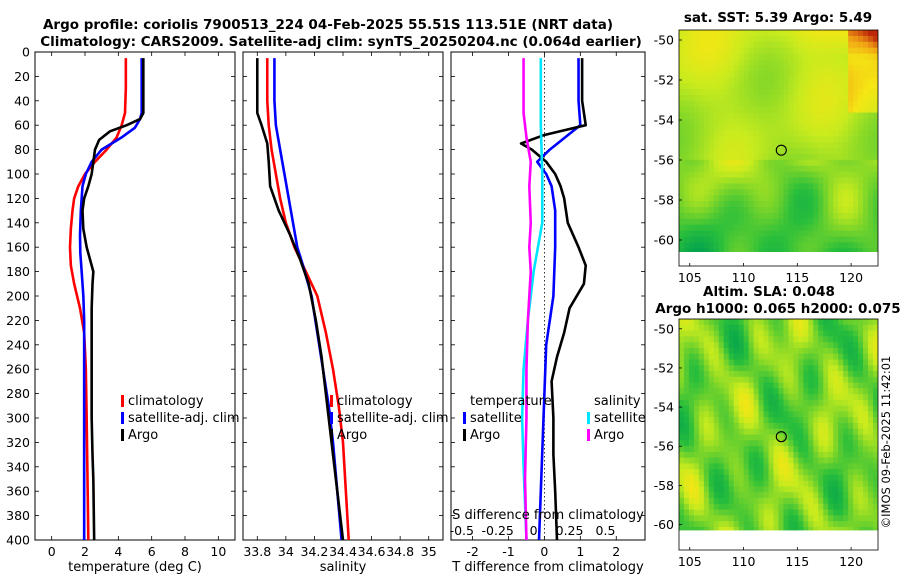 This screenshot has width=900, height=580. What do you see at coordinates (664, 120) in the screenshot?
I see `map-y-tick-label: -54` at bounding box center [664, 120].